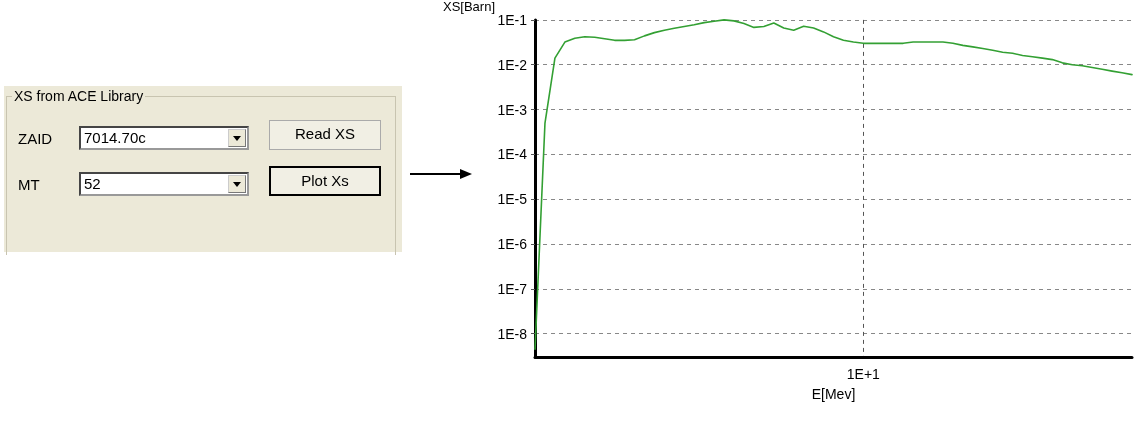  Describe the element at coordinates (512, 288) in the screenshot. I see `y-tick-label: 1E-7` at that location.